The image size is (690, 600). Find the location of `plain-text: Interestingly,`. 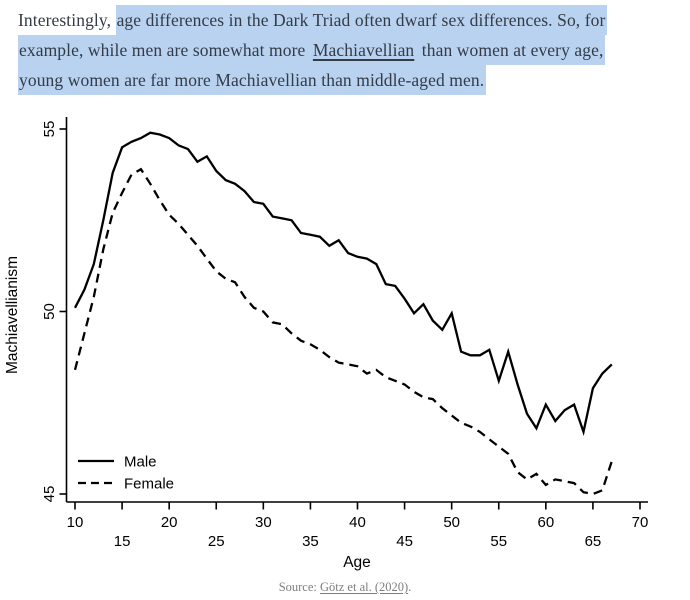

plain-text: Interestingly, is located at coordinates (67, 20).